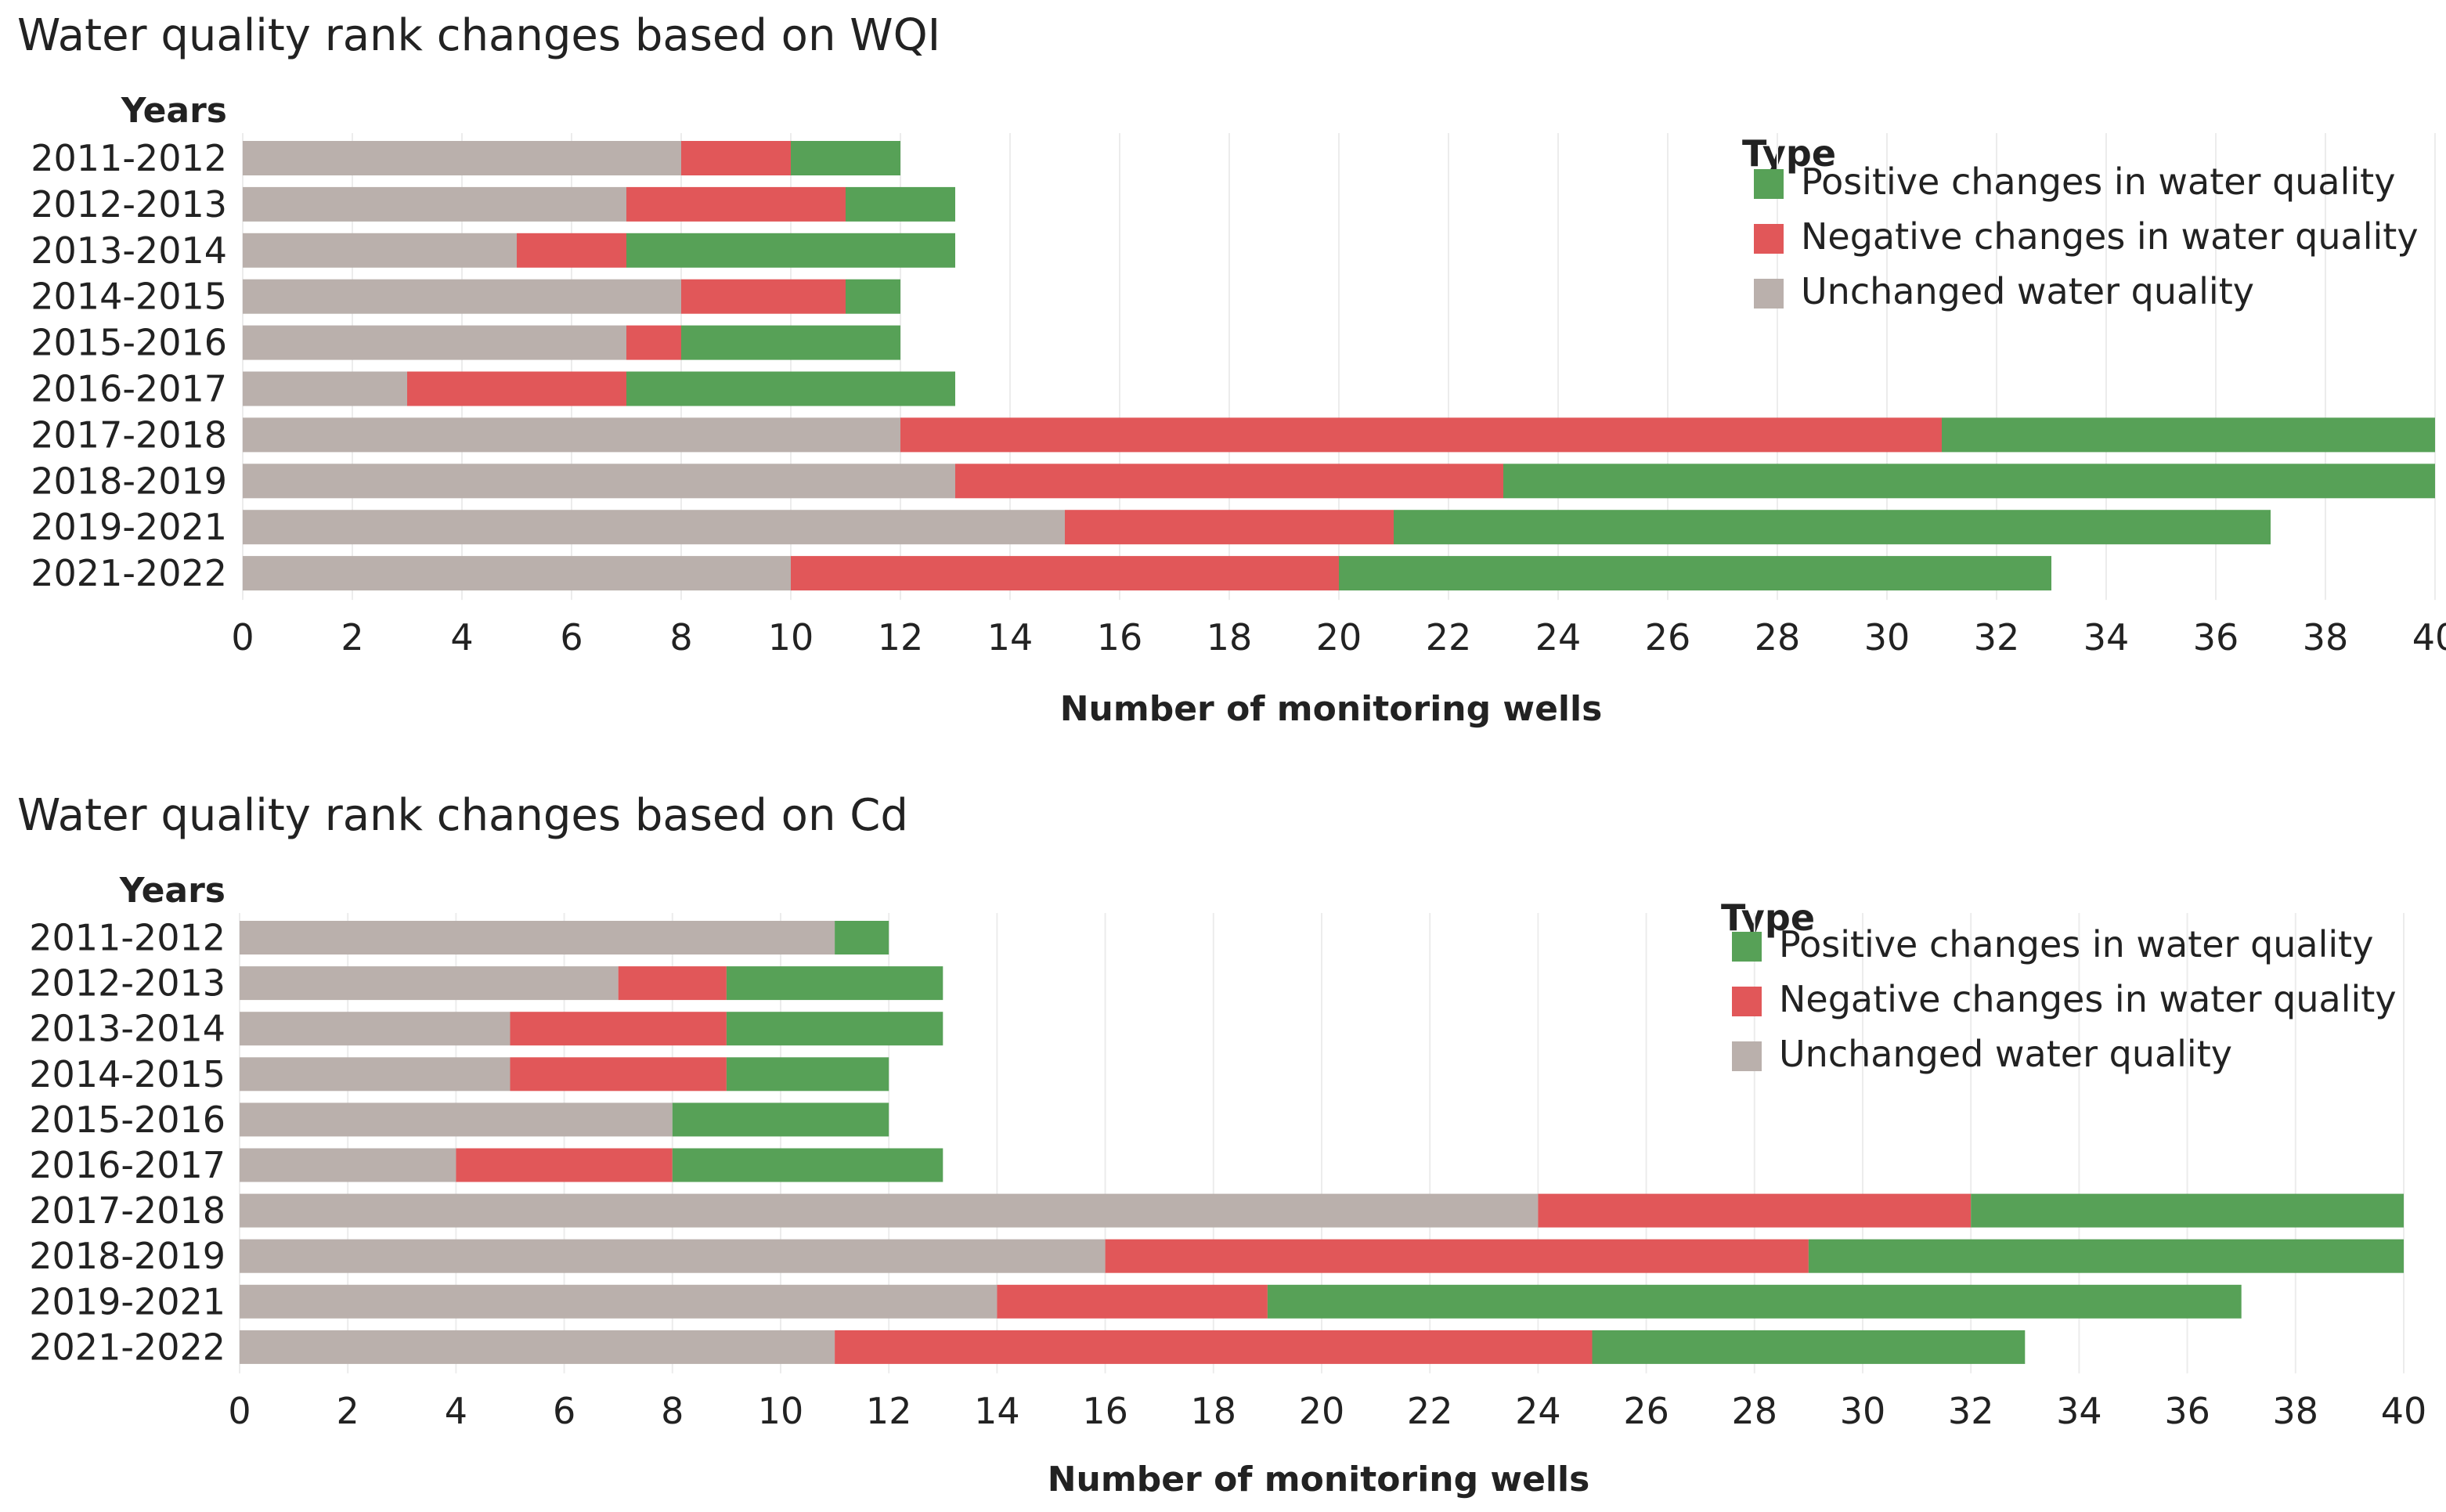  I want to click on legend-title: Type, so click(1789, 153).